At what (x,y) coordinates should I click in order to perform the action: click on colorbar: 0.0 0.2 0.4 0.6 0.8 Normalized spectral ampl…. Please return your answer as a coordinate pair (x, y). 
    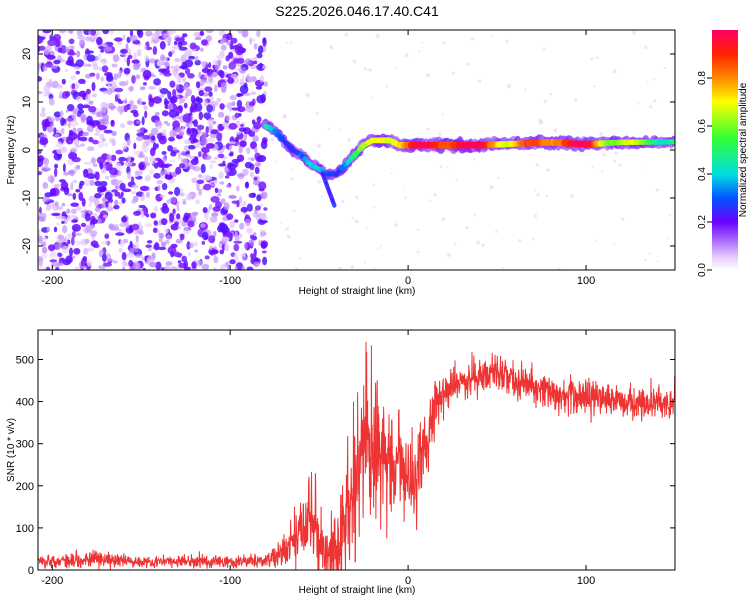
    Looking at the image, I should click on (723, 153).